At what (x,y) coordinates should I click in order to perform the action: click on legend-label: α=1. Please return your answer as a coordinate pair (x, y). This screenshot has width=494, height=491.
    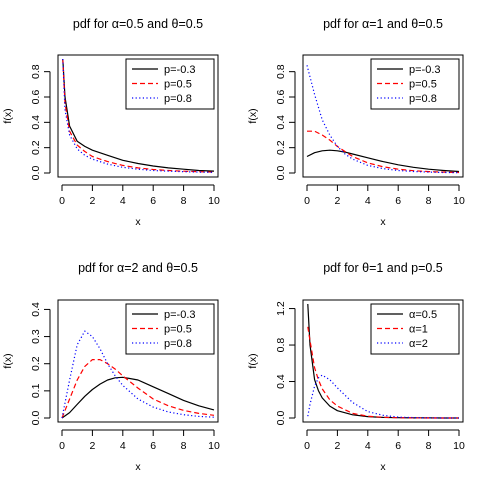
    Looking at the image, I should click on (418, 330).